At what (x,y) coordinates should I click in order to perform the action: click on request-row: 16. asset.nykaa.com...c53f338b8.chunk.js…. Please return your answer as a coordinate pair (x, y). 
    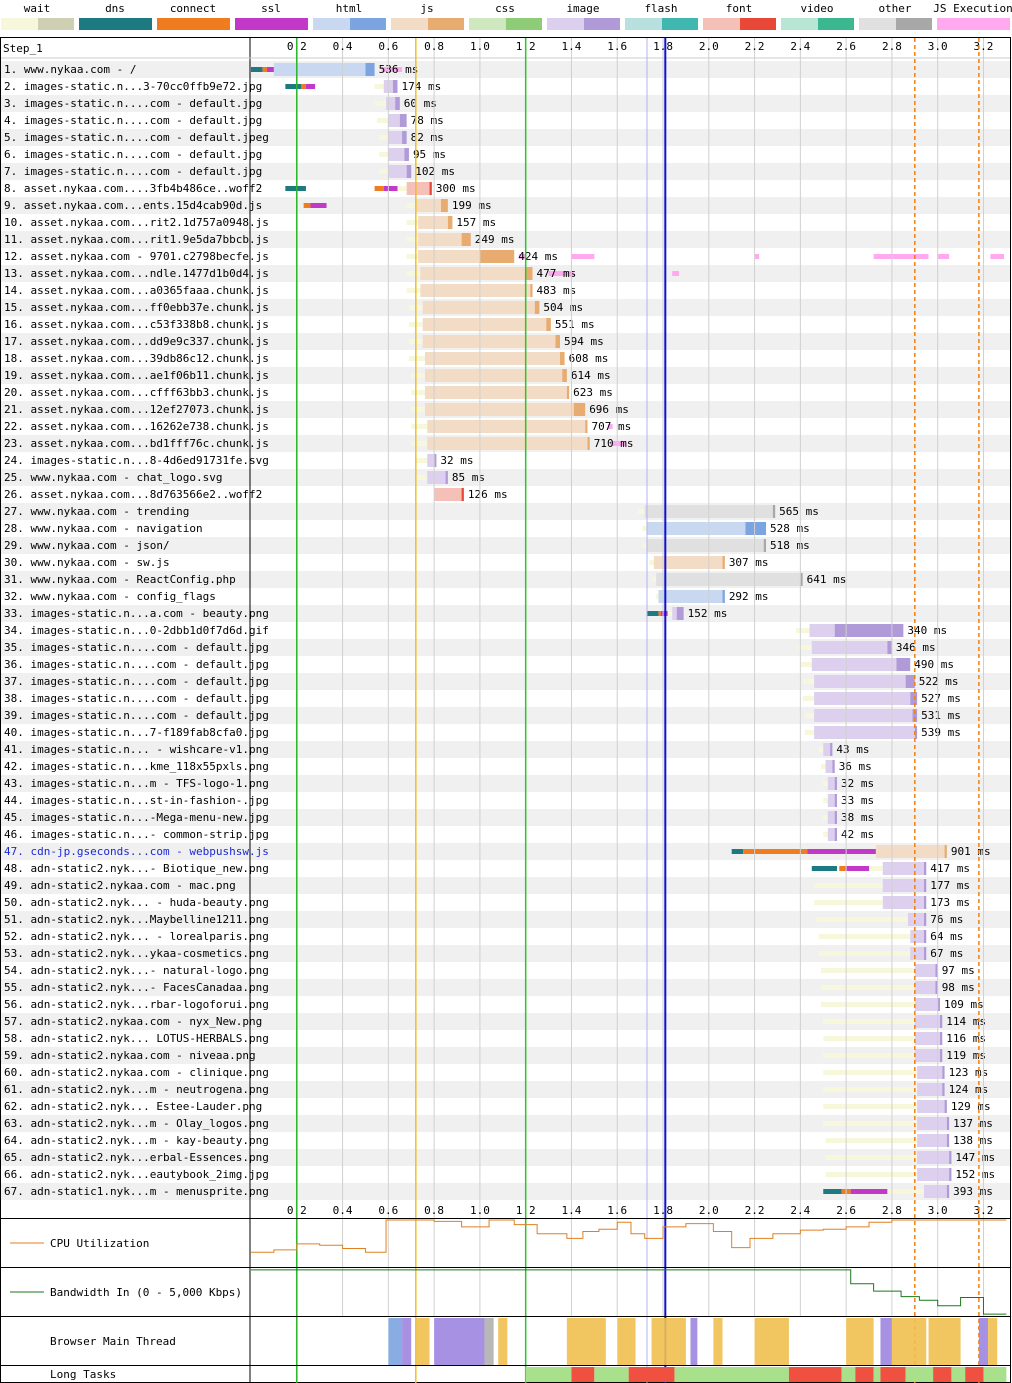
    Looking at the image, I should click on (299, 324).